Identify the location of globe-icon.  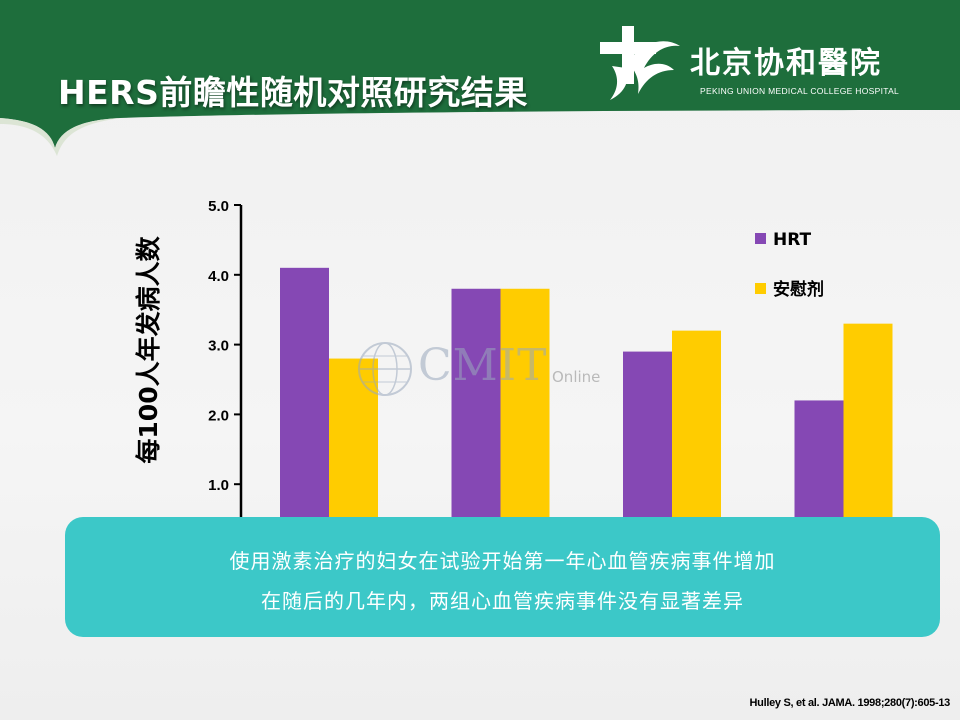
(385, 369).